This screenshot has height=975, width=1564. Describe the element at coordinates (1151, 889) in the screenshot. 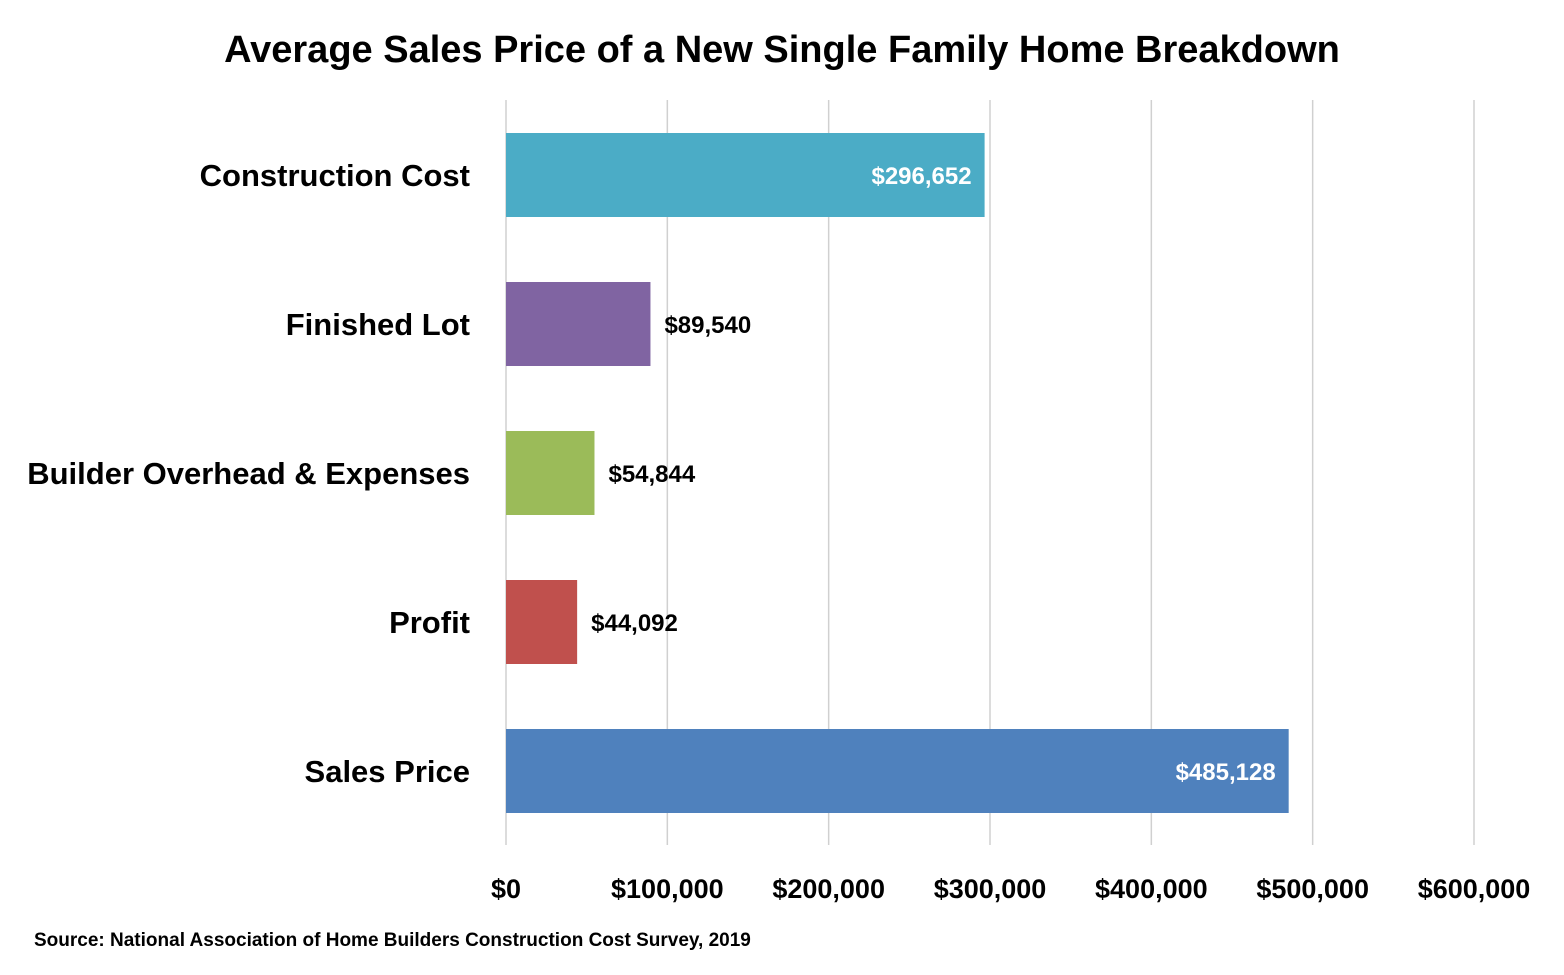

I see `x-tick-label: $400,000` at that location.